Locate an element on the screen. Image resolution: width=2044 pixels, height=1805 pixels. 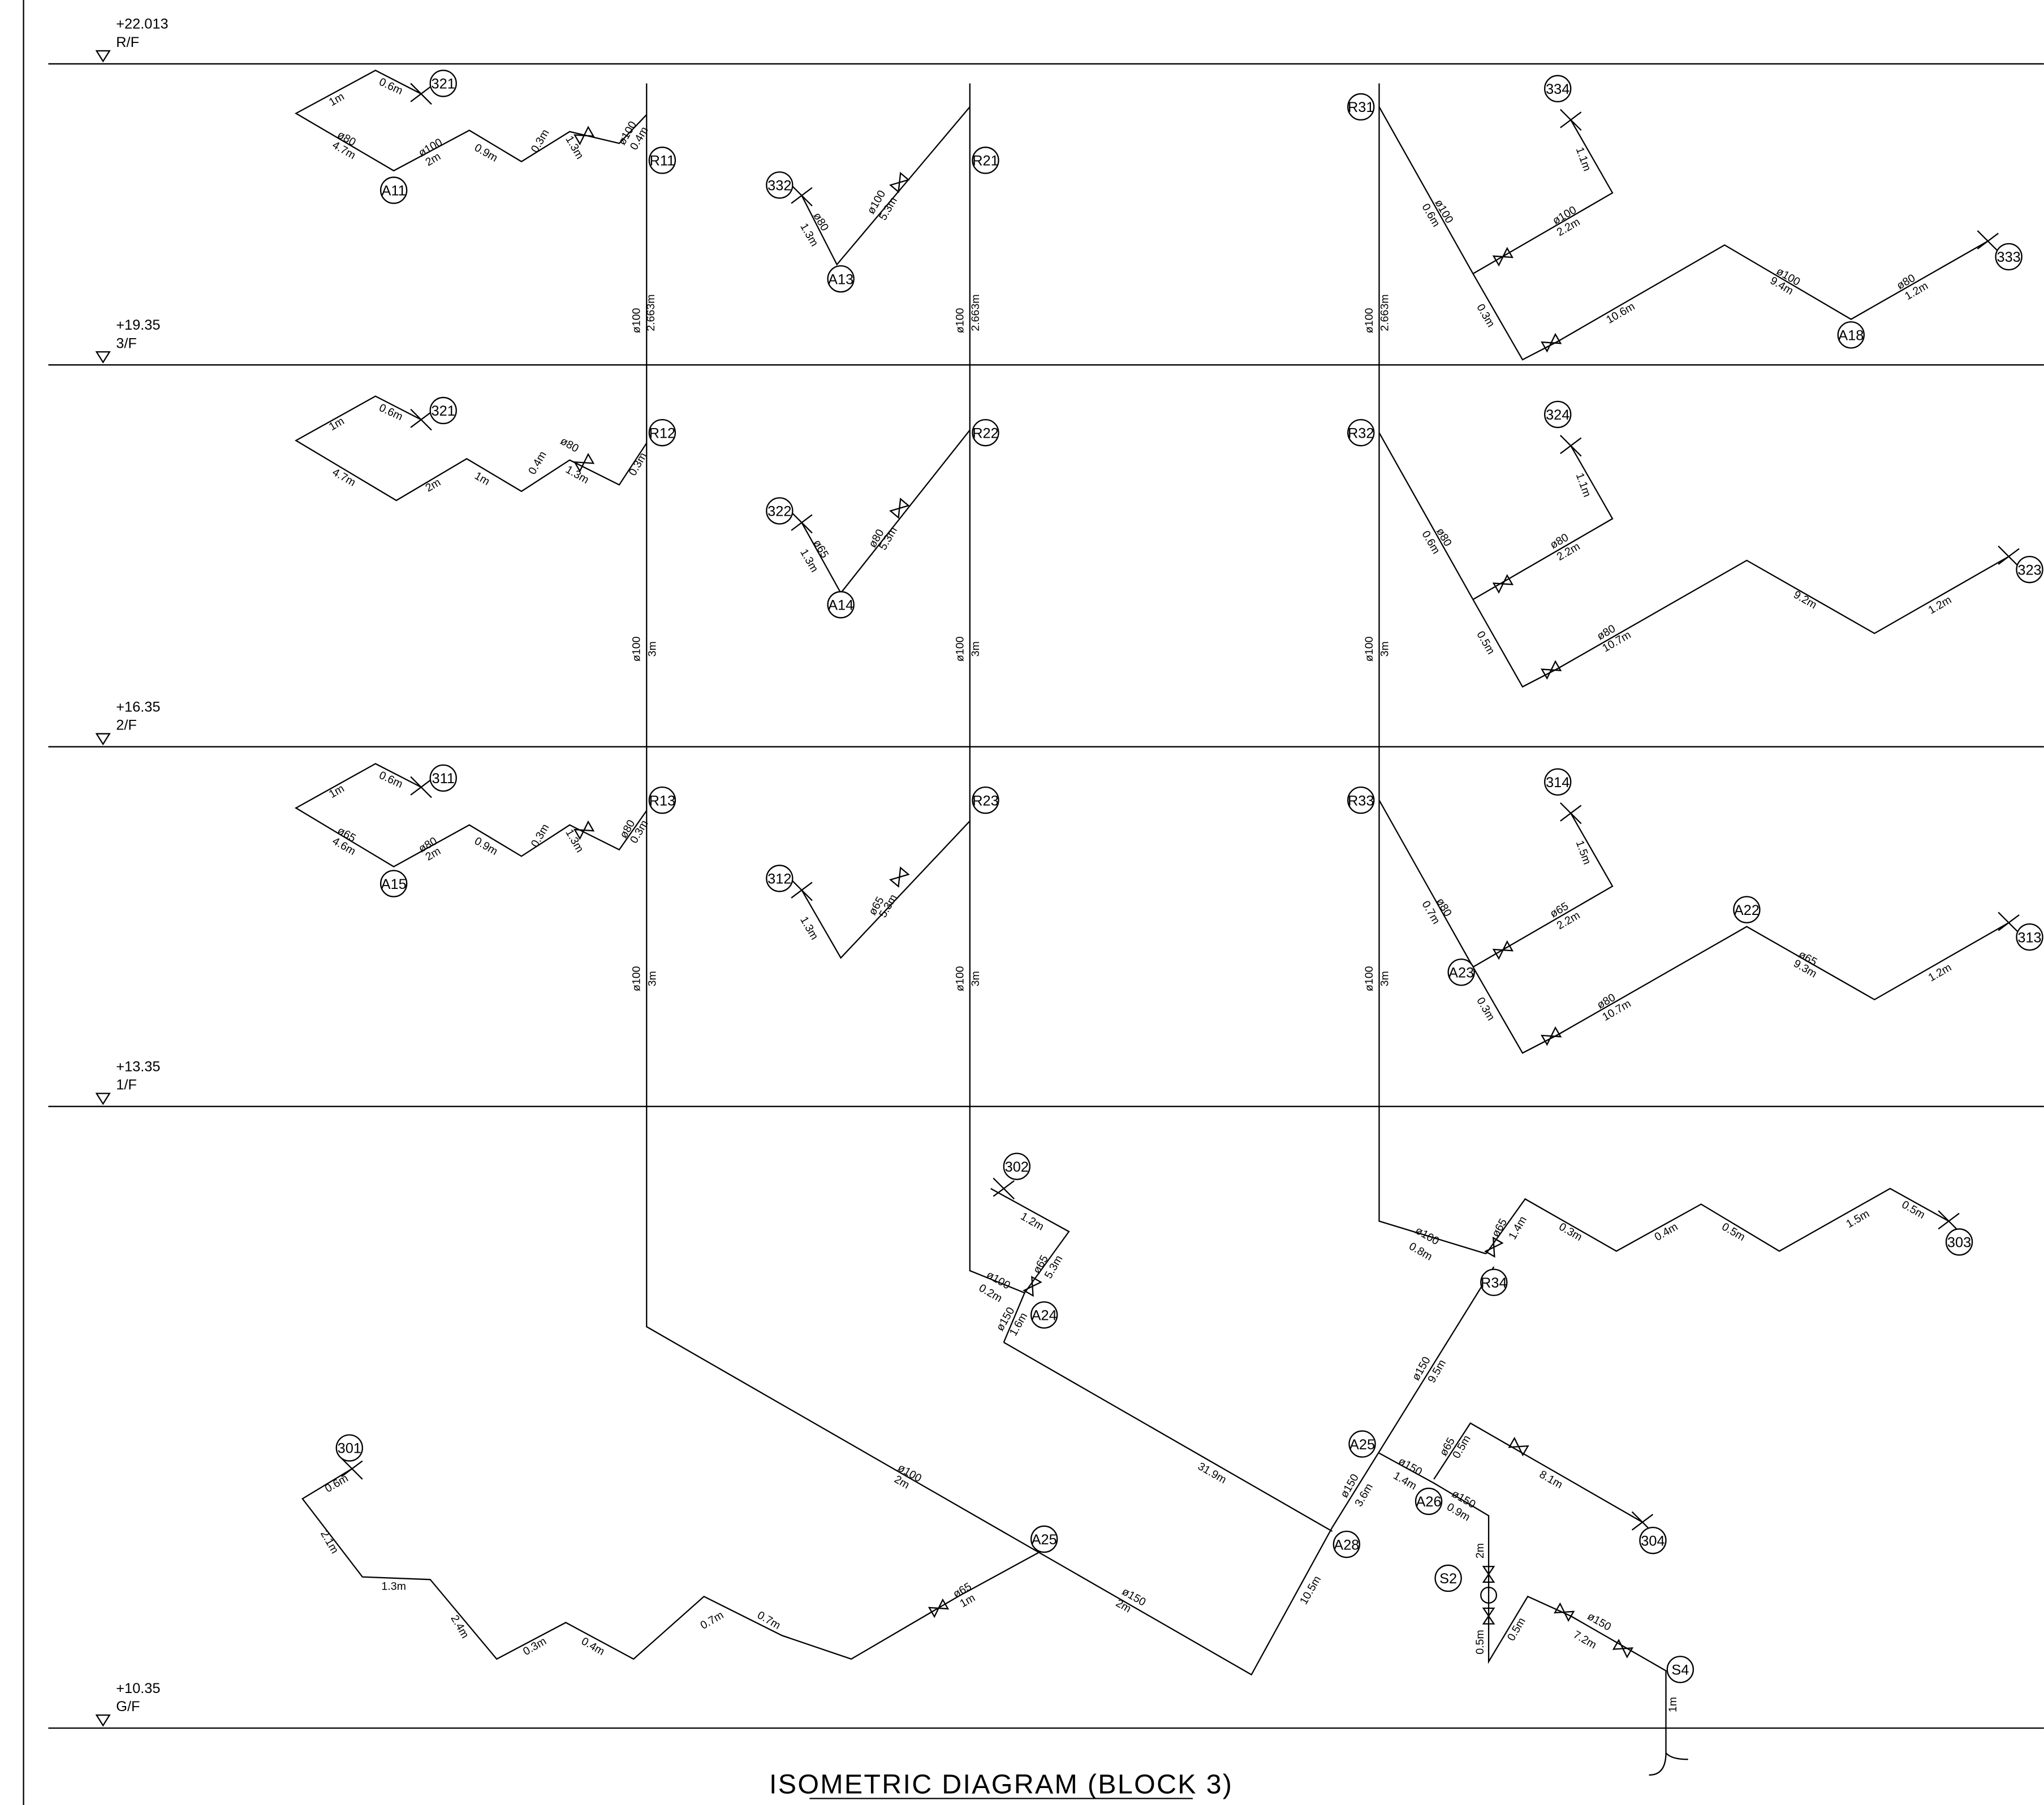
tag-label: R21 is located at coordinates (985, 161).